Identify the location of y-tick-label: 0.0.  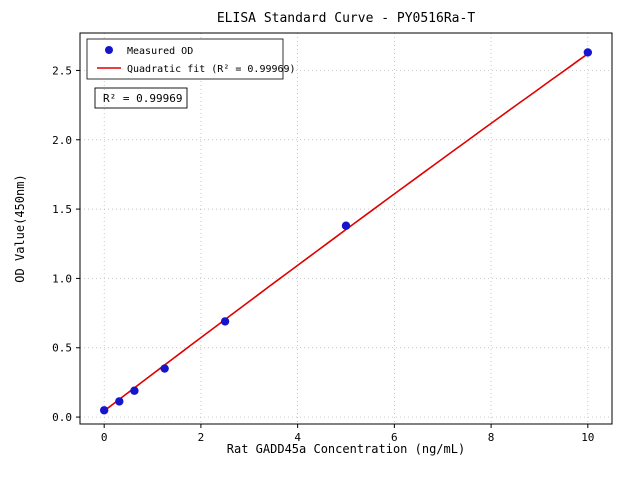
(62, 417).